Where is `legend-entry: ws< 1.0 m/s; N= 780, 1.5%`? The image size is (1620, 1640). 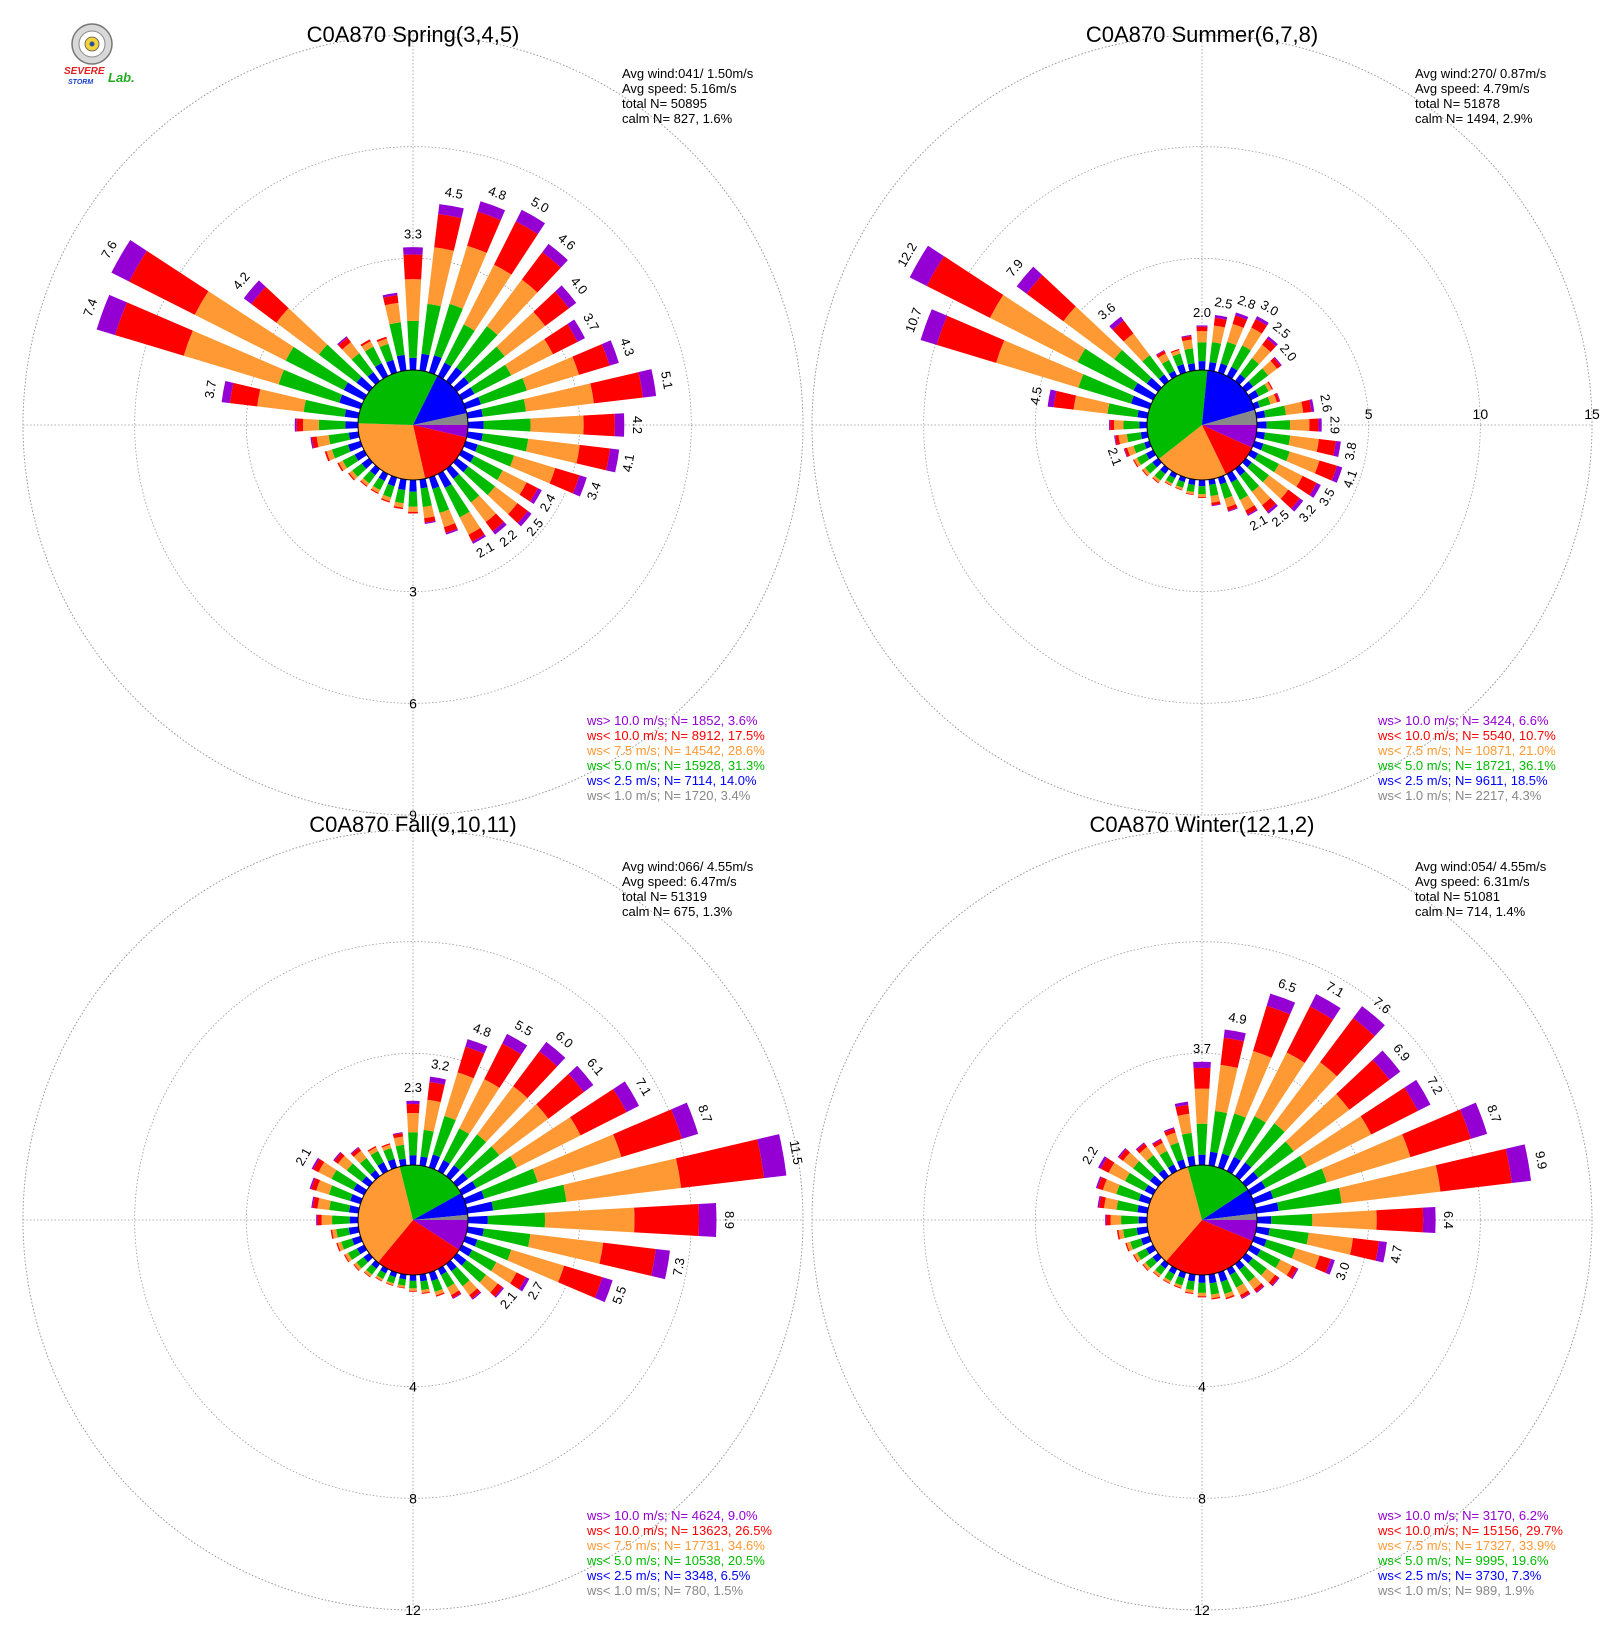
legend-entry: ws< 1.0 m/s; N= 780, 1.5% is located at coordinates (665, 1590).